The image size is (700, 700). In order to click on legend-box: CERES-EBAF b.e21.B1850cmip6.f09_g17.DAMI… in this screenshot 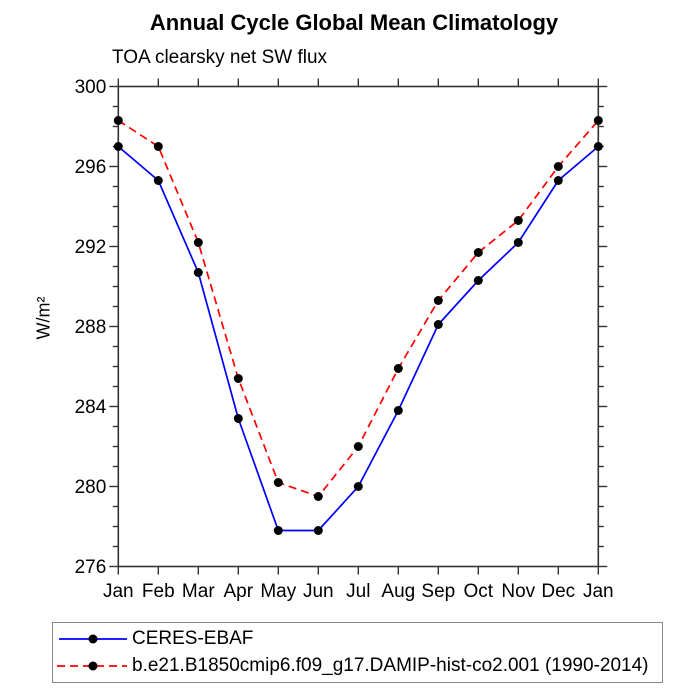, I will do `click(357, 652)`.